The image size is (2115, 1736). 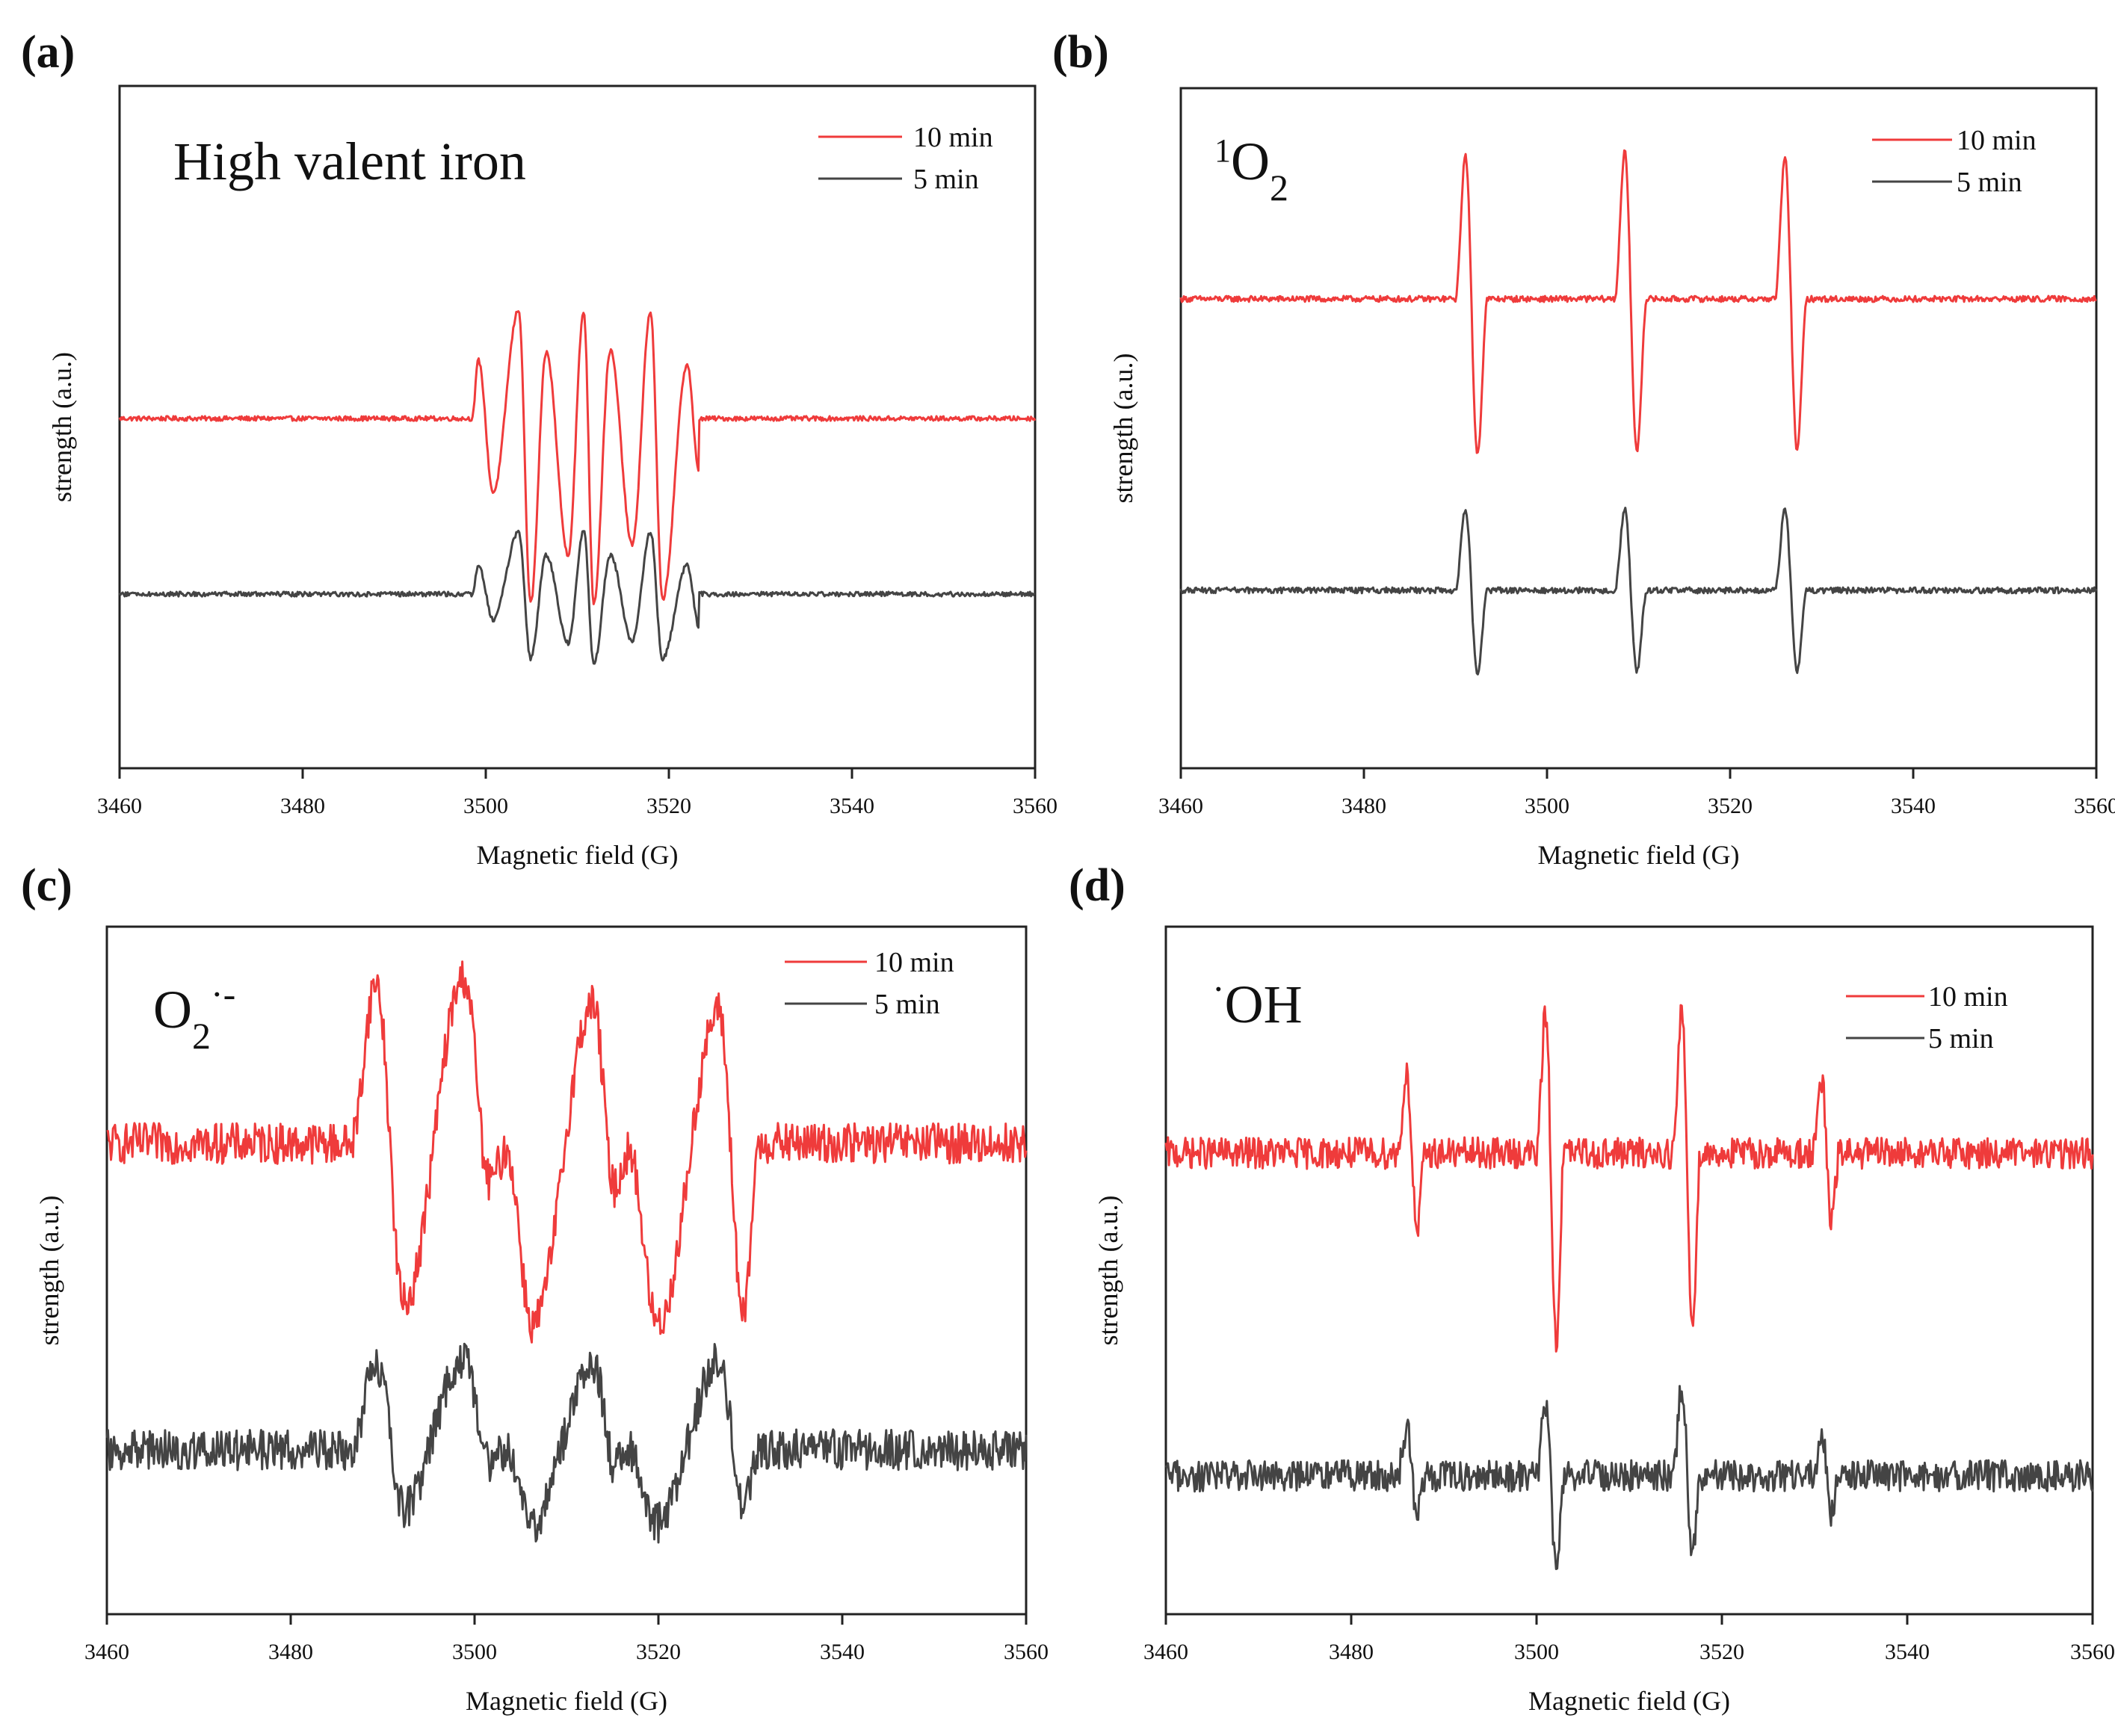 What do you see at coordinates (46, 885) in the screenshot?
I see `panel-label: (c)` at bounding box center [46, 885].